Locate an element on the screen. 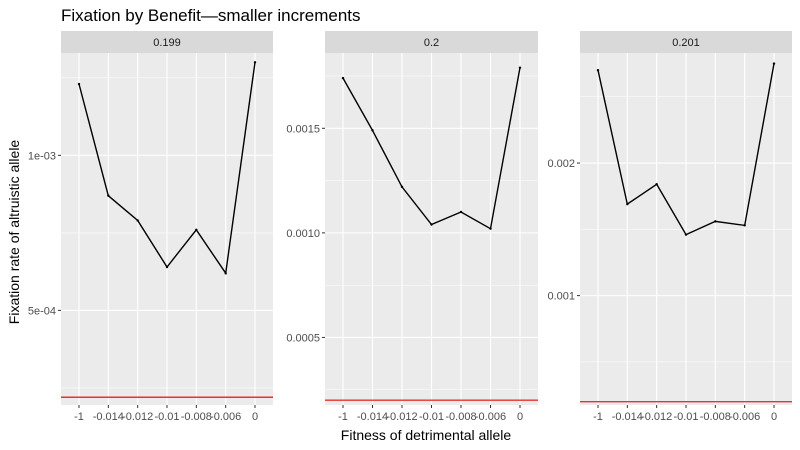  chart-title: Fixation by Benefit—smaller increments is located at coordinates (211, 15).